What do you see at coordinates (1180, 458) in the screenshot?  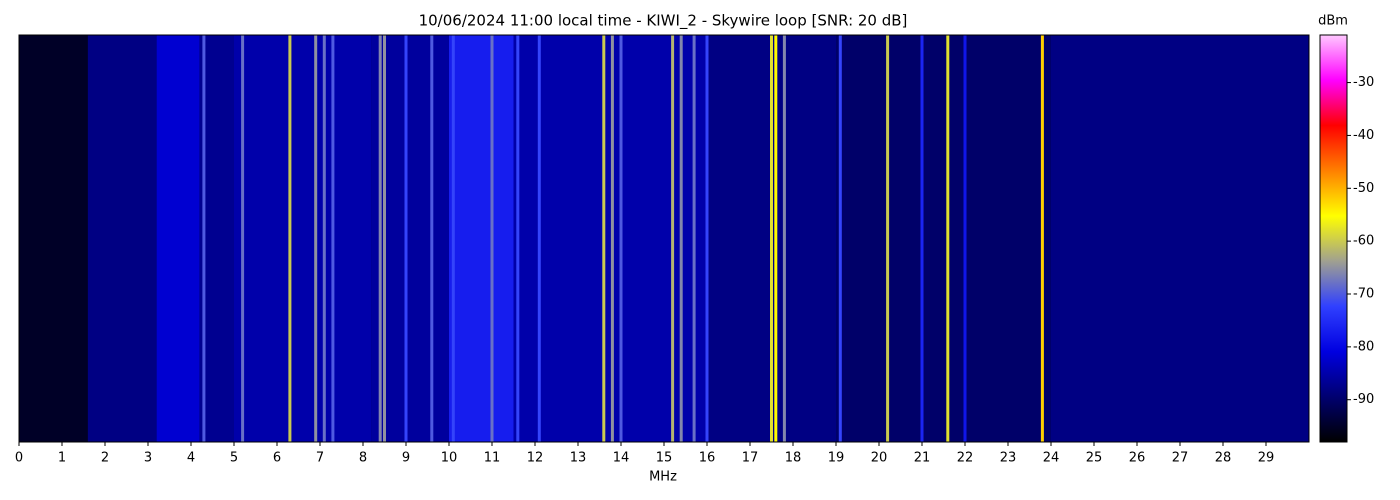 I see `x-tick-label: 27` at bounding box center [1180, 458].